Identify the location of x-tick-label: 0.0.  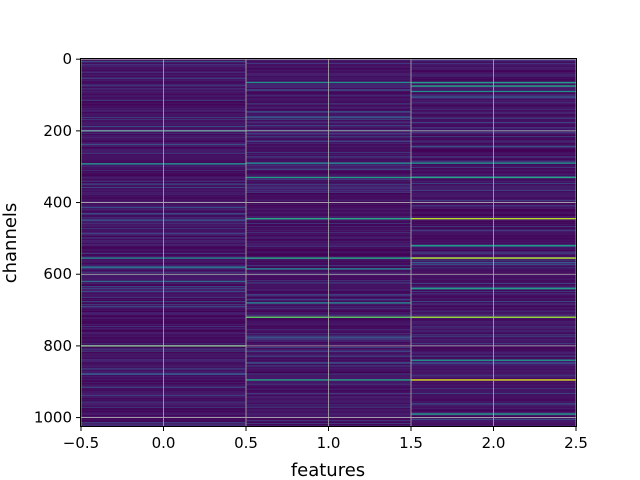
(164, 443).